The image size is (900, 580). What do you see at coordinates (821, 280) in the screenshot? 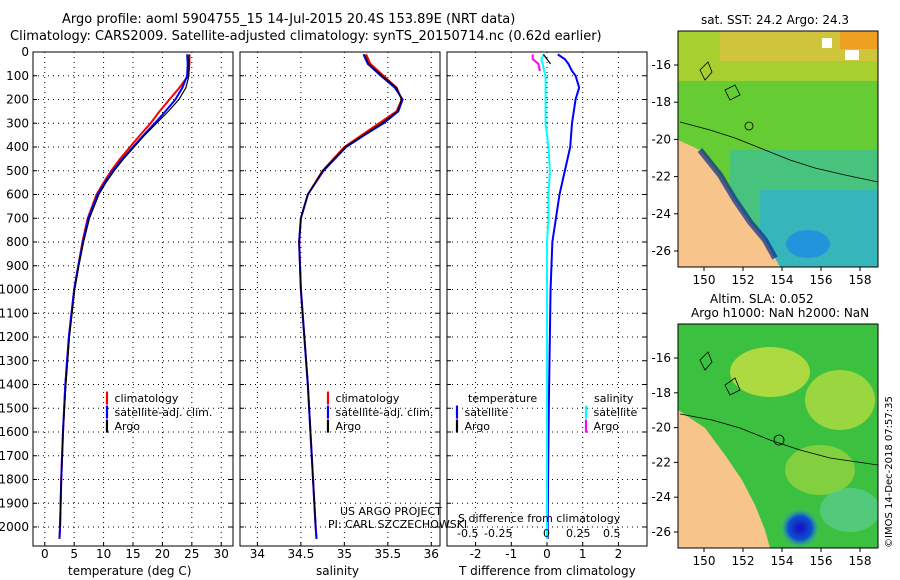
I see `sst-lon-label: 156` at bounding box center [821, 280].